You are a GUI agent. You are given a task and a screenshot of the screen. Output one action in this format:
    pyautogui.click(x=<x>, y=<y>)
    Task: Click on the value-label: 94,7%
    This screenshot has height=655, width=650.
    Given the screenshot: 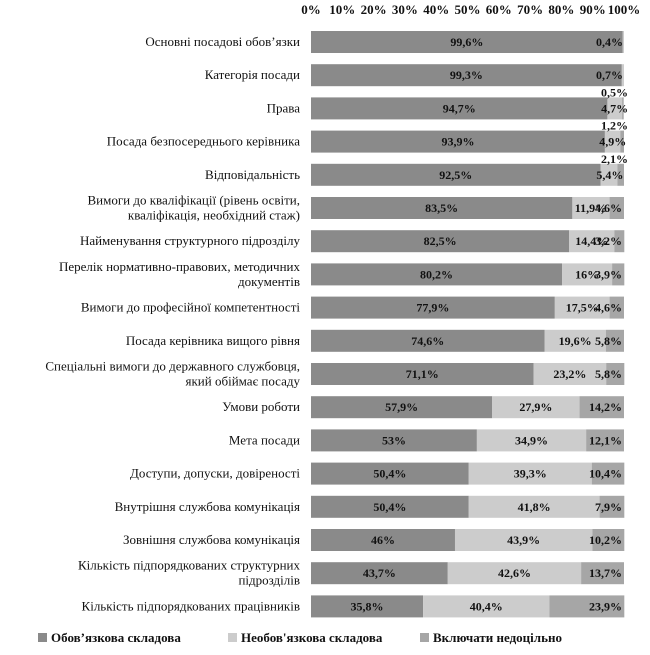 What is the action you would take?
    pyautogui.click(x=459, y=108)
    